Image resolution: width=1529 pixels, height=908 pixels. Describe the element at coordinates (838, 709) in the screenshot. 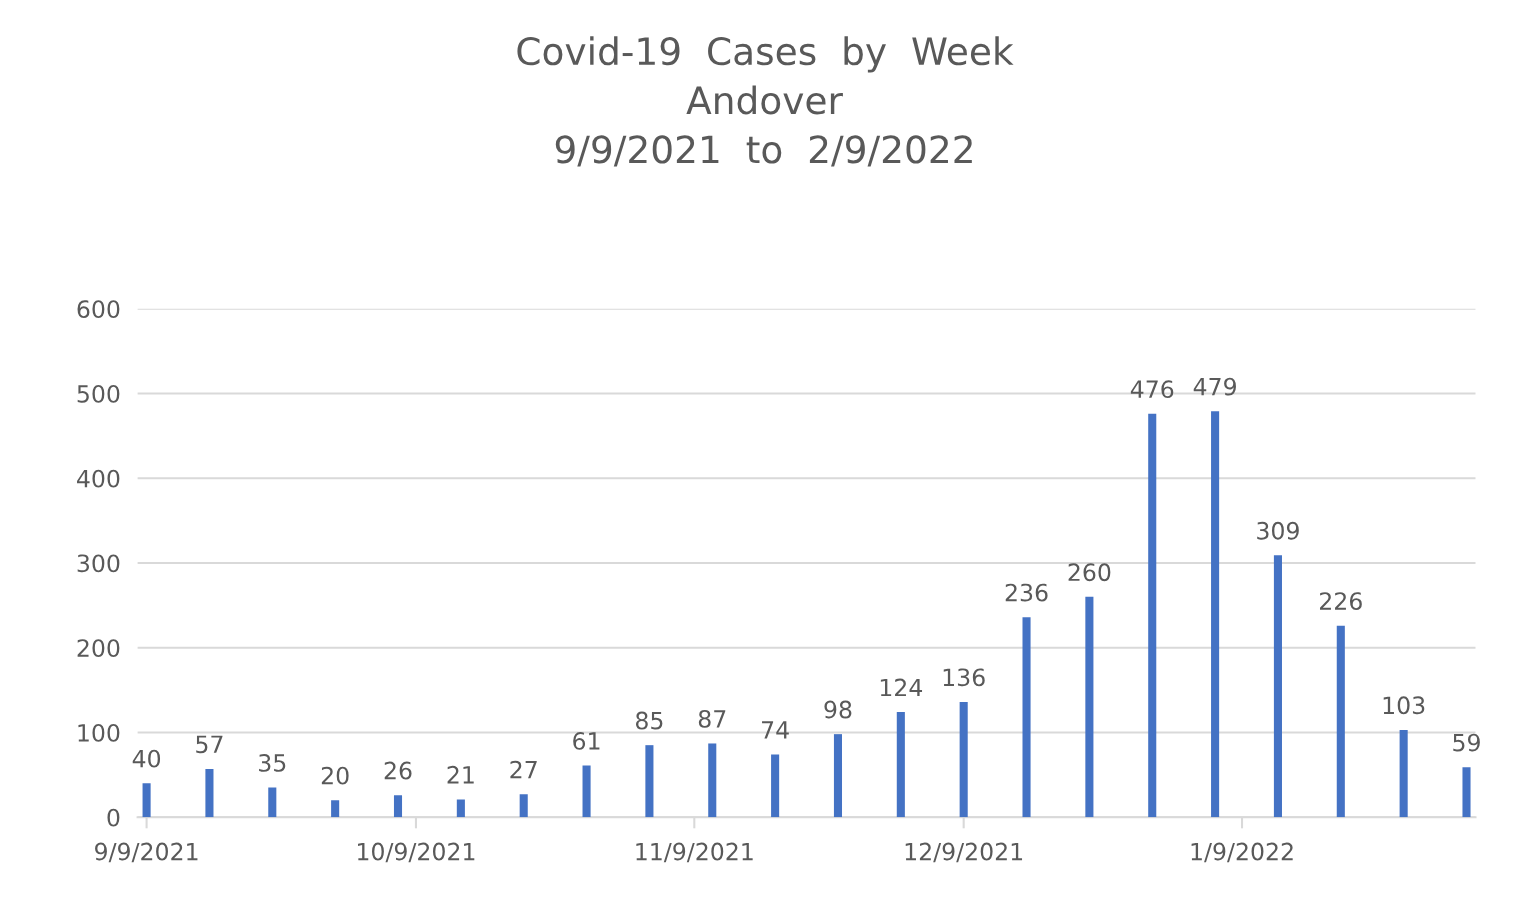

I see `data-label: 98` at that location.